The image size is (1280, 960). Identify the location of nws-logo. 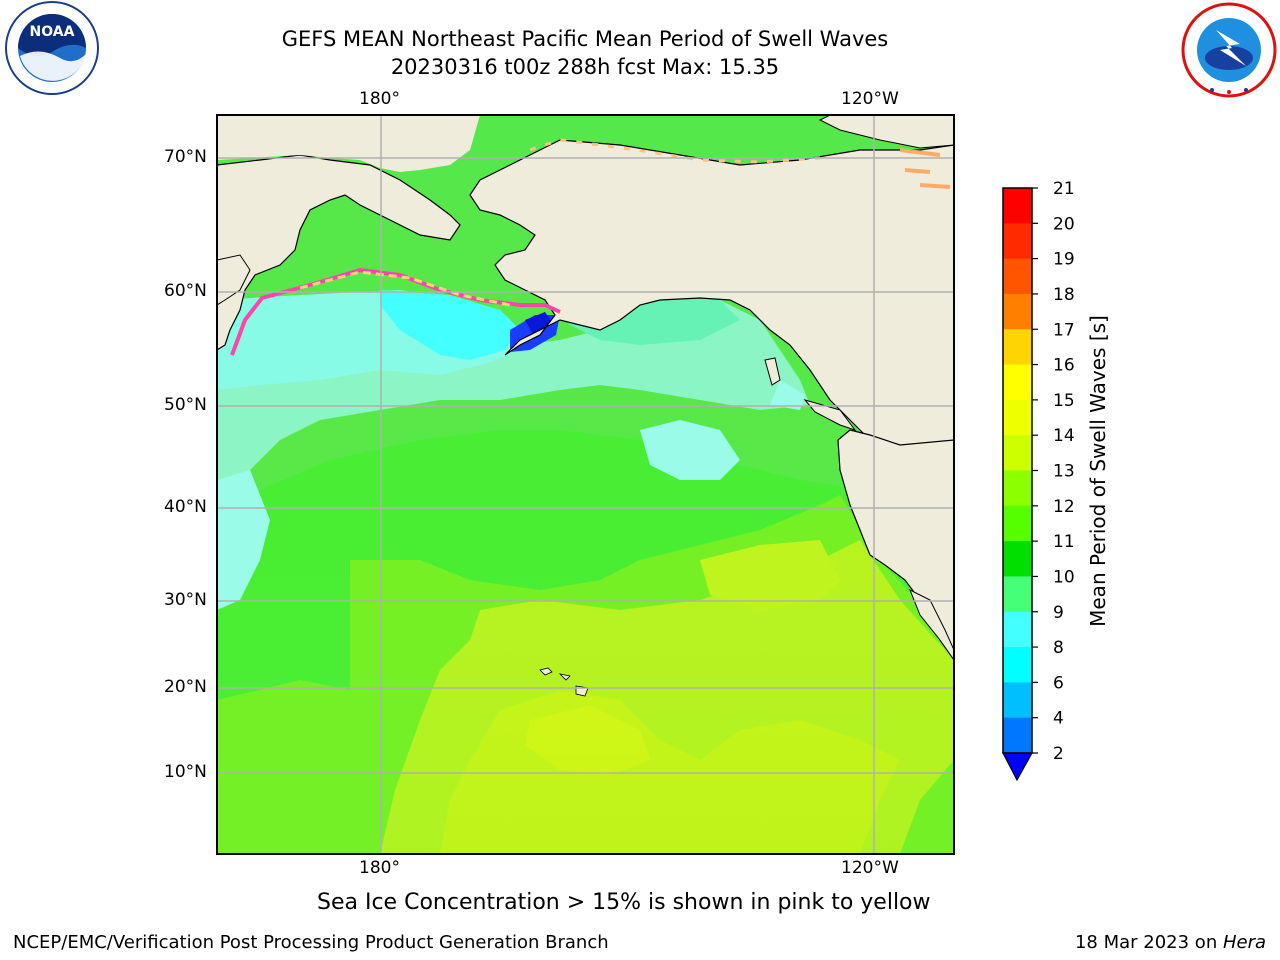
(1229, 50).